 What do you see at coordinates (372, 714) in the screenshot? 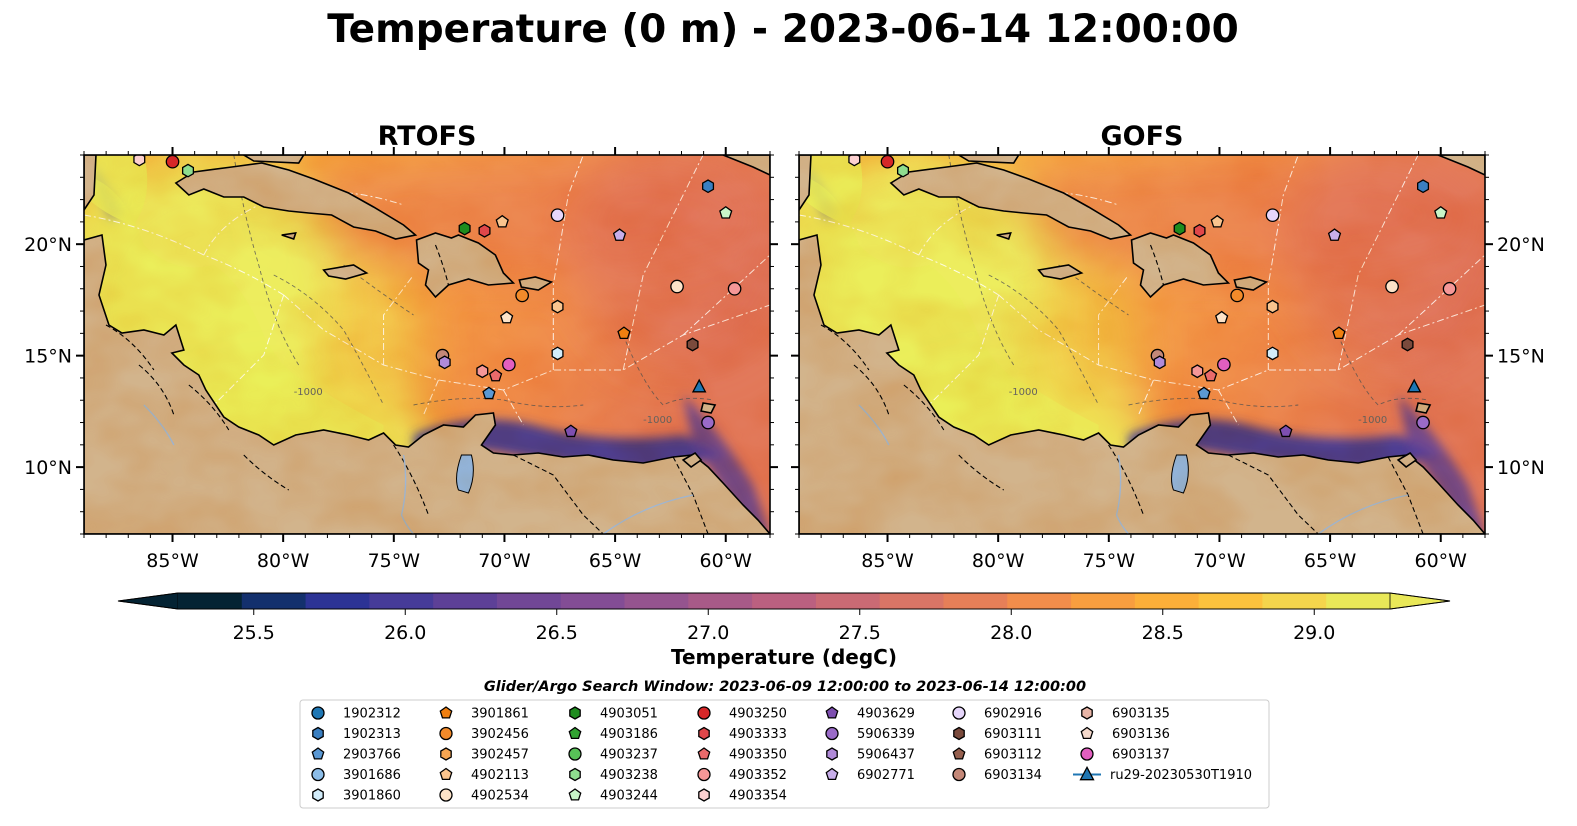
I see `legend-label: 1902312` at bounding box center [372, 714].